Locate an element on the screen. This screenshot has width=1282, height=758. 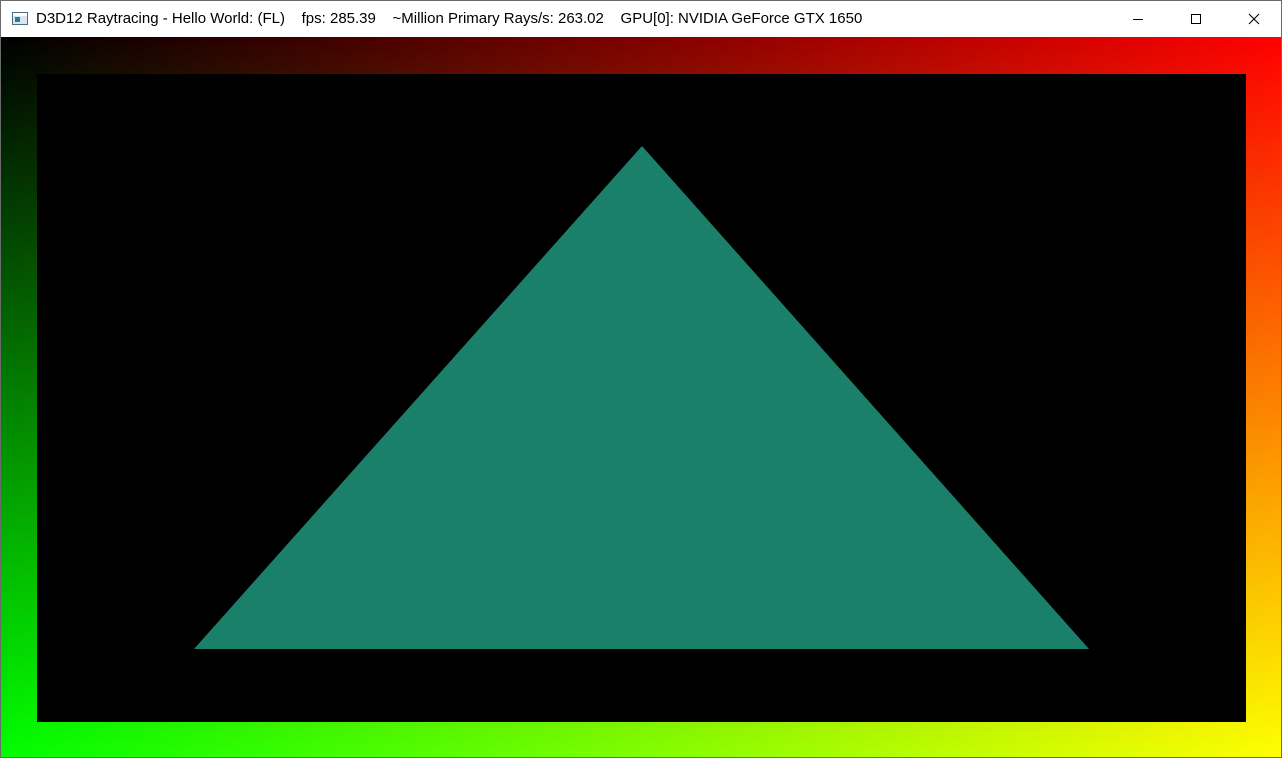
minimize-icon is located at coordinates (1138, 19).